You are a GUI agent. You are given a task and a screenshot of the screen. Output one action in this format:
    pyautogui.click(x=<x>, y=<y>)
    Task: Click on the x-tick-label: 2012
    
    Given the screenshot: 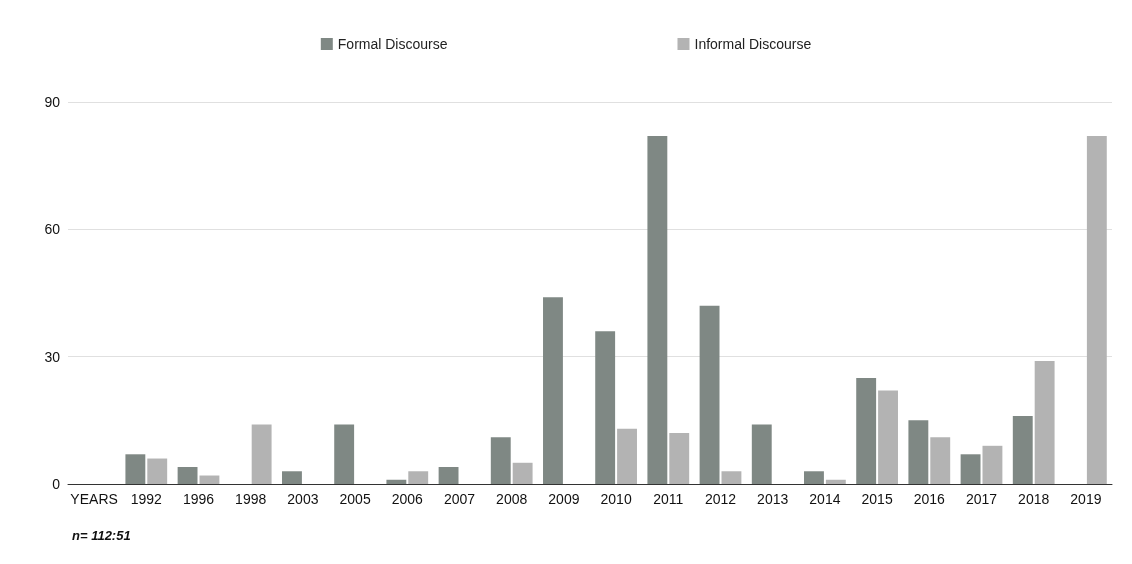 What is the action you would take?
    pyautogui.click(x=720, y=499)
    